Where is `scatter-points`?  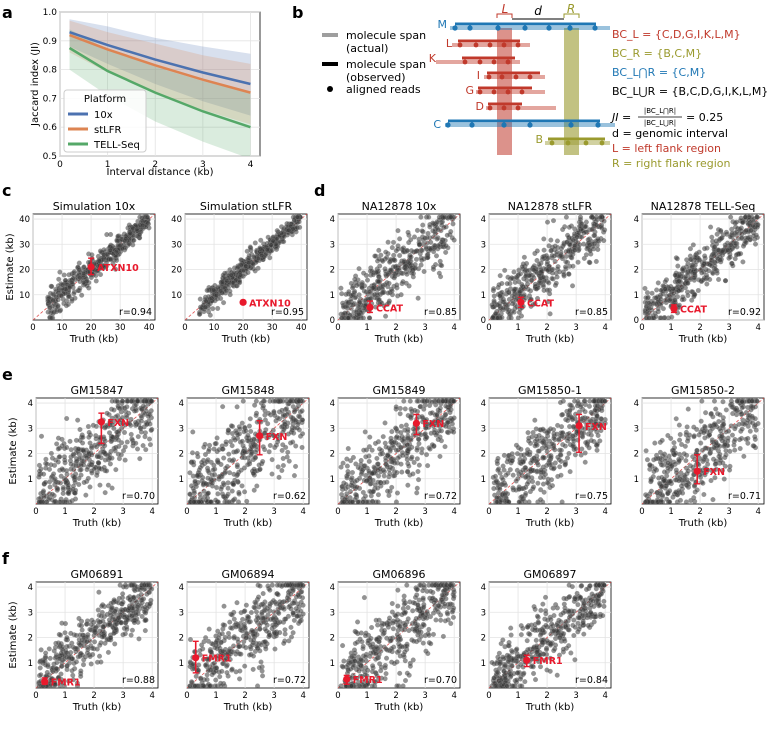 scatter-points is located at coordinates (549, 451).